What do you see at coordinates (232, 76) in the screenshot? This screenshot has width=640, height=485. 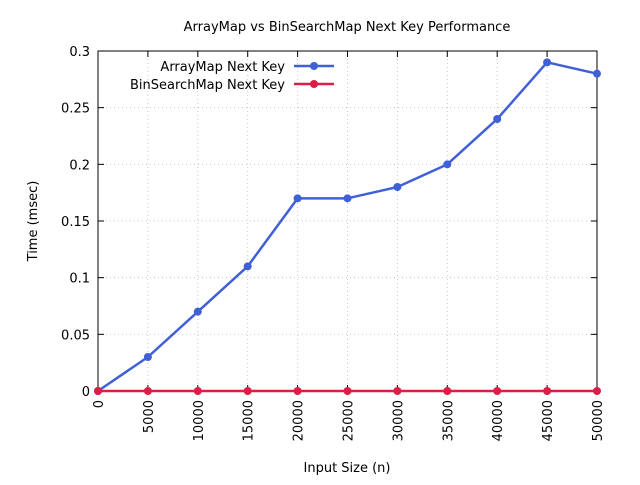 I see `legend: ArrayMap Next Key BinSearchMap Next Key` at bounding box center [232, 76].